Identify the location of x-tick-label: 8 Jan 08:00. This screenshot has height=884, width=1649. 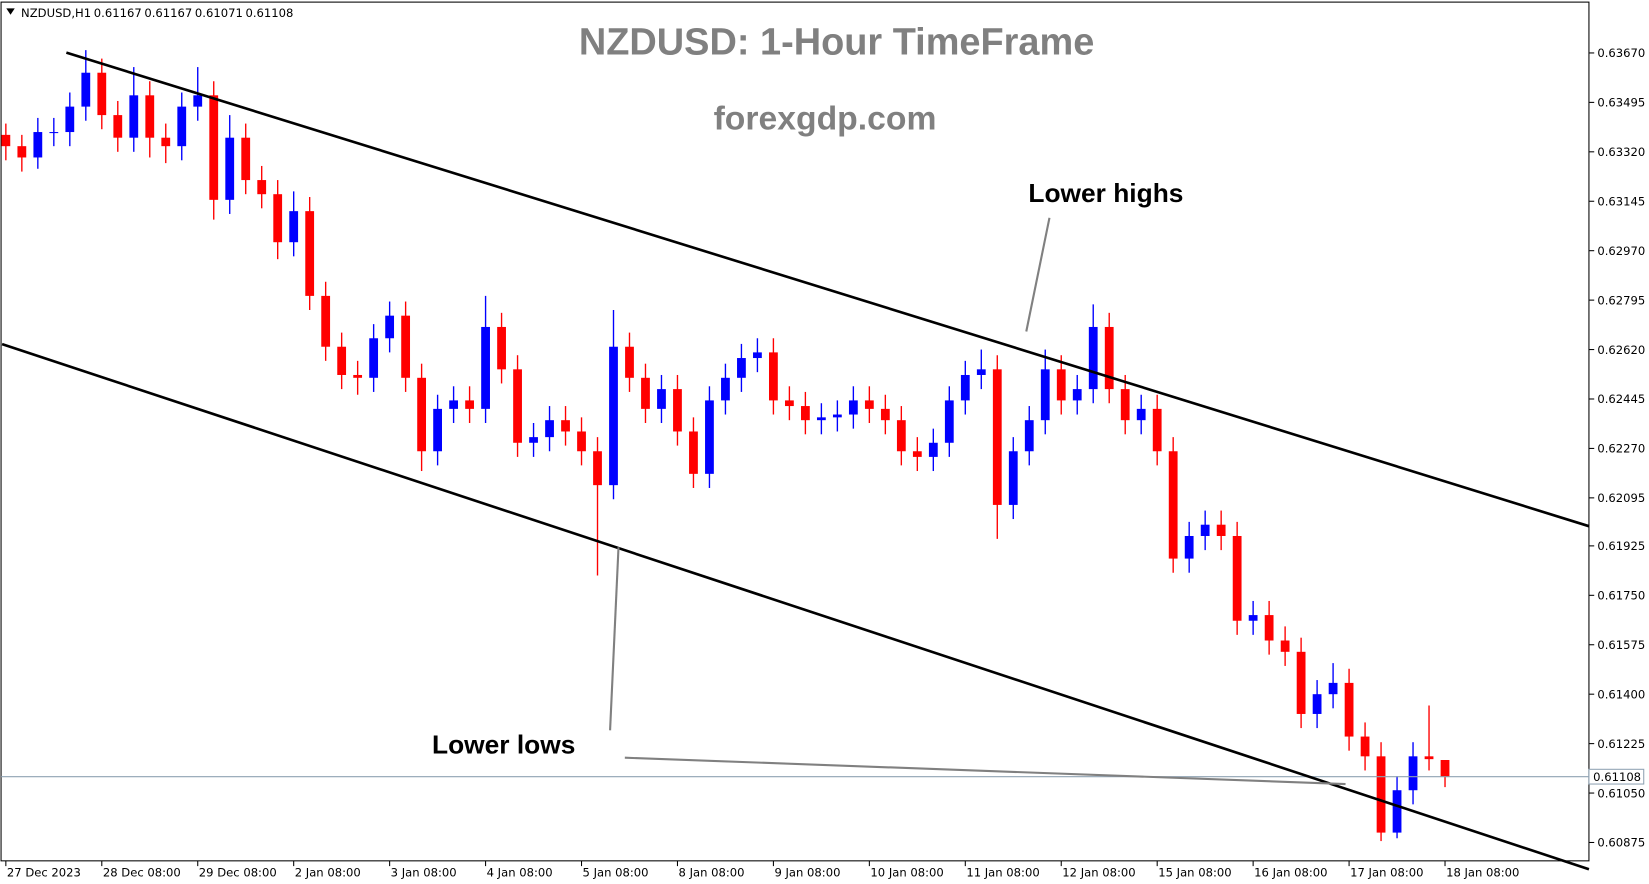
(712, 873).